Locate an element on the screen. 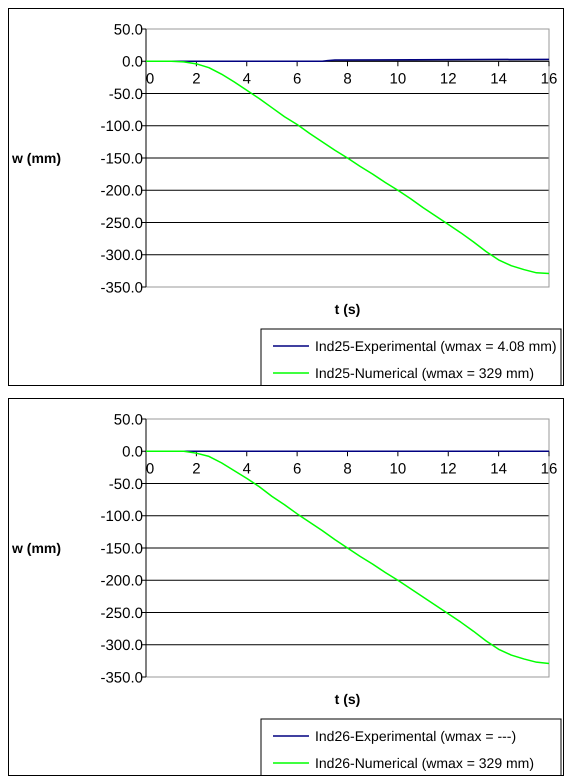 The width and height of the screenshot is (572, 780). legend-label: Ind25-Numerical (wmax = 329 mm) is located at coordinates (424, 372).